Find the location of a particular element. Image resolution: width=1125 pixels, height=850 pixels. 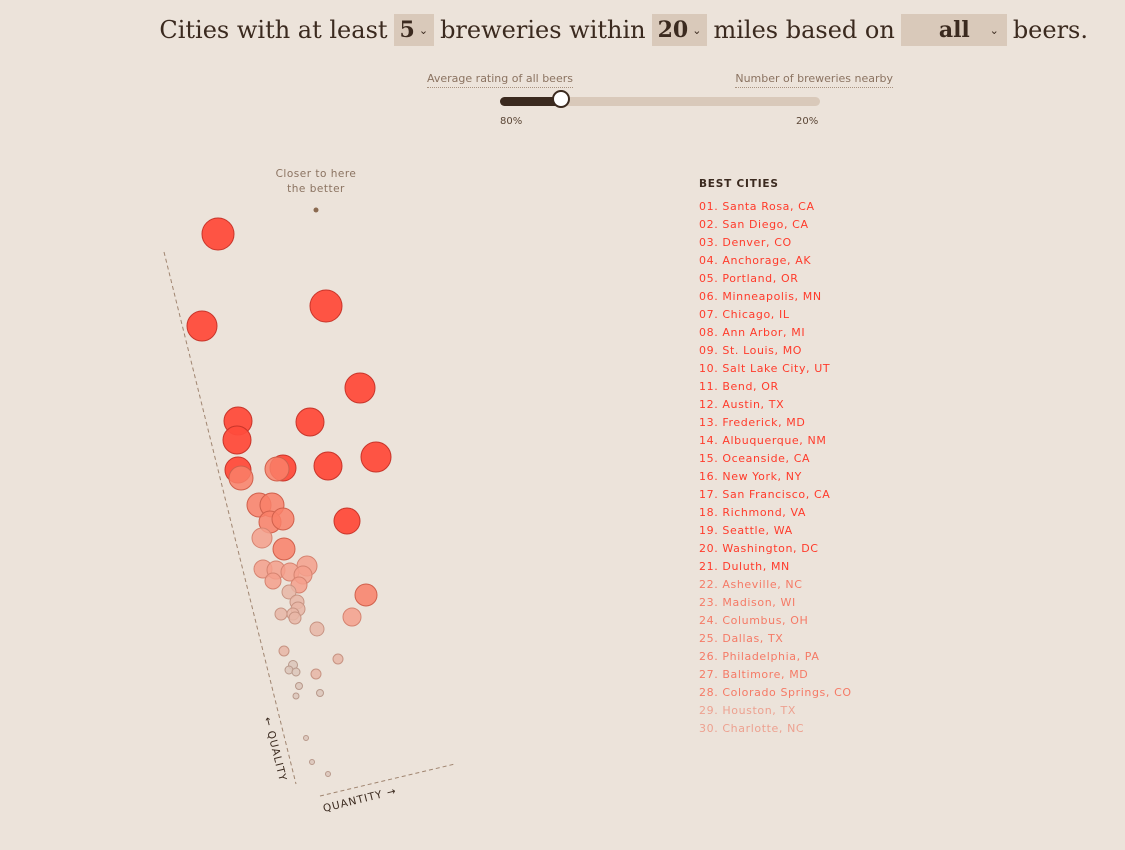

city-list-item: 14. Albuquerque, NM is located at coordinates (763, 440).